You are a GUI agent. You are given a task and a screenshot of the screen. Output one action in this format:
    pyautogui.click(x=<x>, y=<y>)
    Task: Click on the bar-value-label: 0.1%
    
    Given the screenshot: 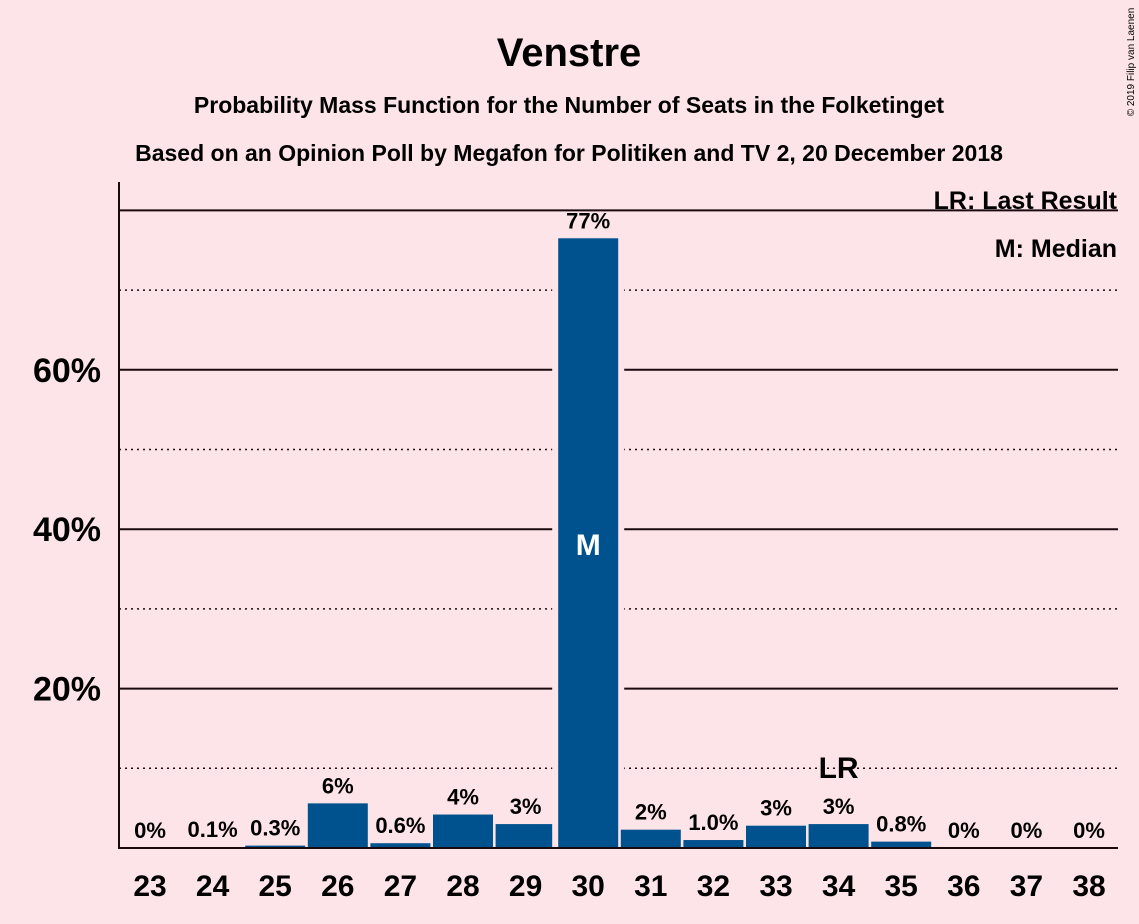 What is the action you would take?
    pyautogui.click(x=213, y=829)
    